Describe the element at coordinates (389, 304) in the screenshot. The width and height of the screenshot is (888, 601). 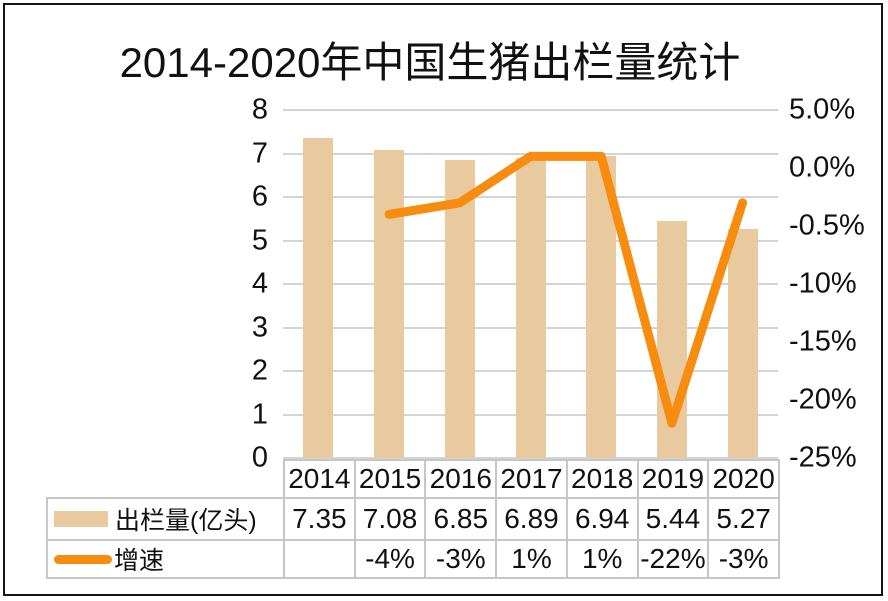
I see `bar-2015` at that location.